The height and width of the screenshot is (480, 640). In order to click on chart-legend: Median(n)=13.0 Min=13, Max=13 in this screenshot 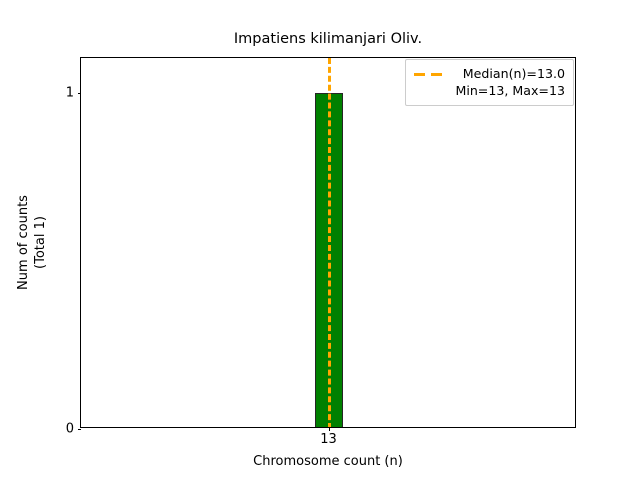, I will do `click(489, 82)`.